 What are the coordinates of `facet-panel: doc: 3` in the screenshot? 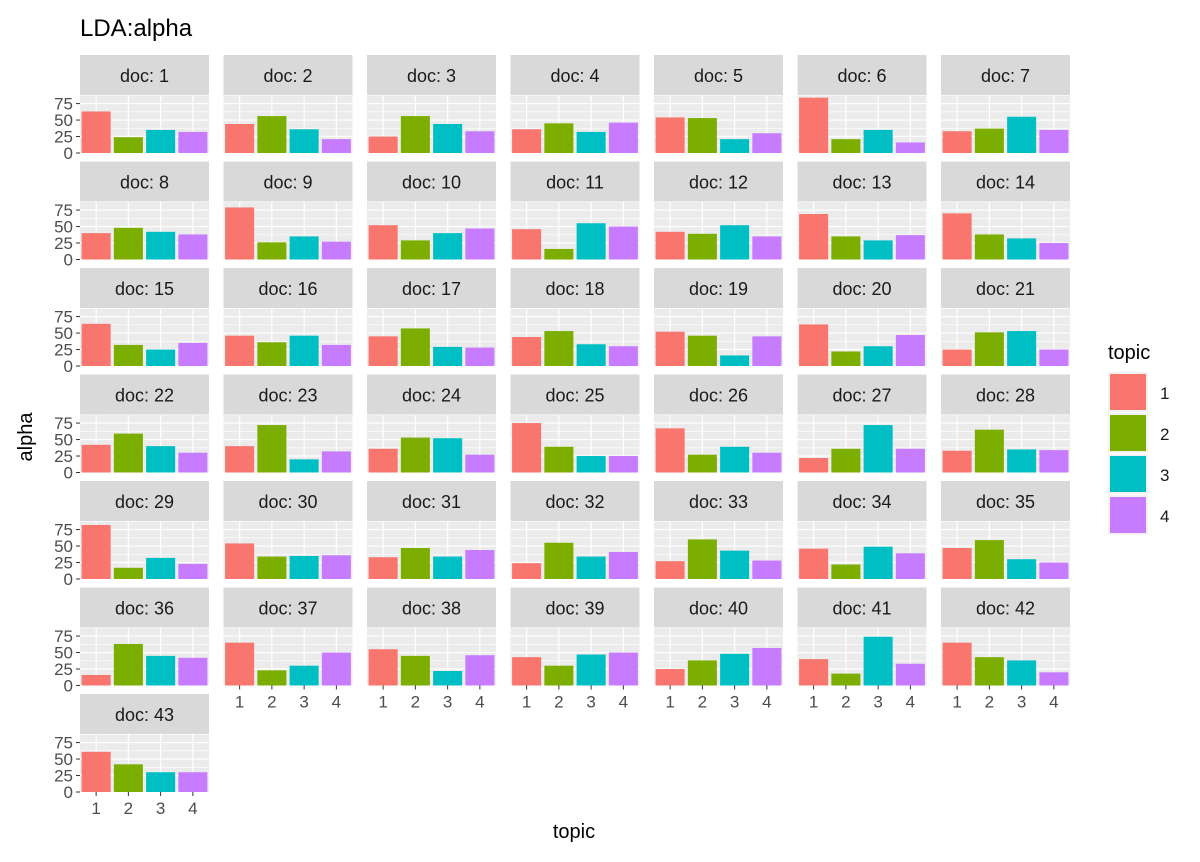 It's located at (431, 104).